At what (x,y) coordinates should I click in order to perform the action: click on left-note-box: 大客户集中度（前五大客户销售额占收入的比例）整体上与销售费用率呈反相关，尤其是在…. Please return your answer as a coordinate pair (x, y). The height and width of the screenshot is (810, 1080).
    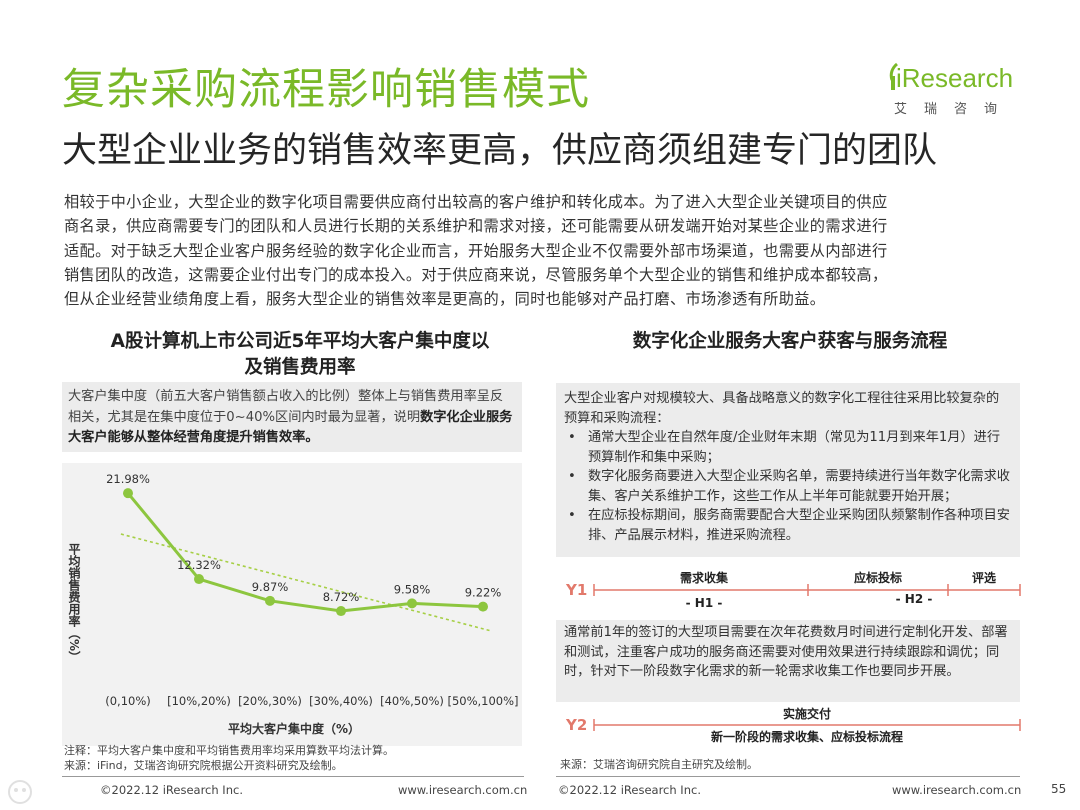
    Looking at the image, I should click on (292, 417).